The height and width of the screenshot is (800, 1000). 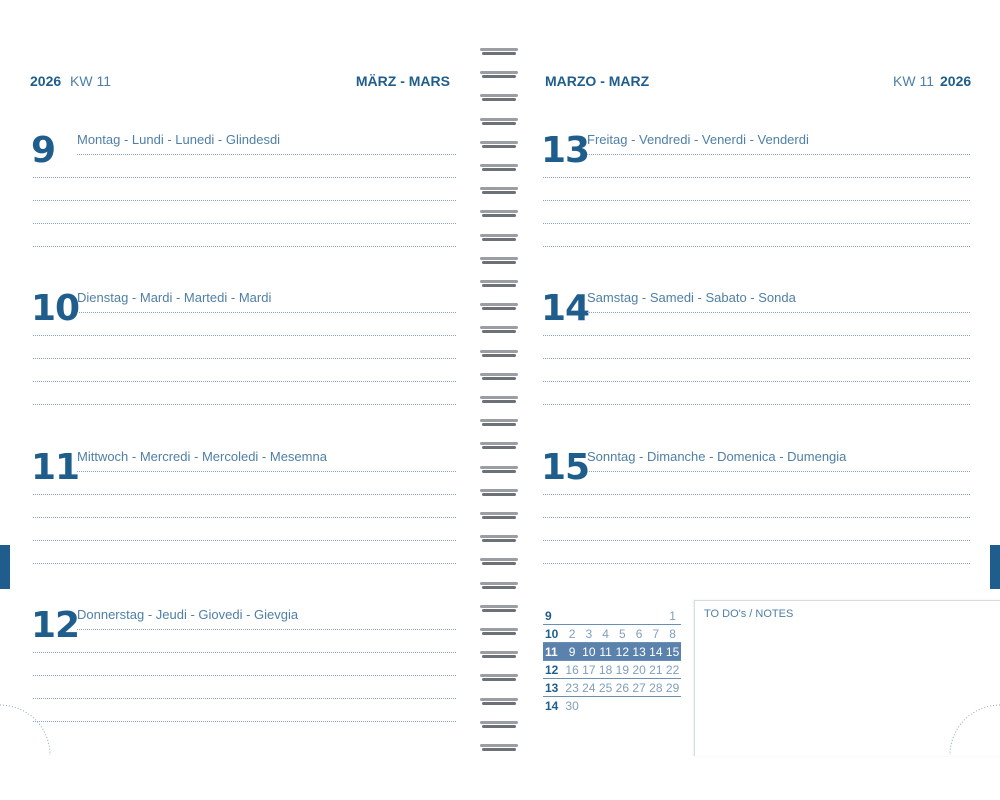 What do you see at coordinates (612, 705) in the screenshot?
I see `mini-calendar-week-row: 14 30` at bounding box center [612, 705].